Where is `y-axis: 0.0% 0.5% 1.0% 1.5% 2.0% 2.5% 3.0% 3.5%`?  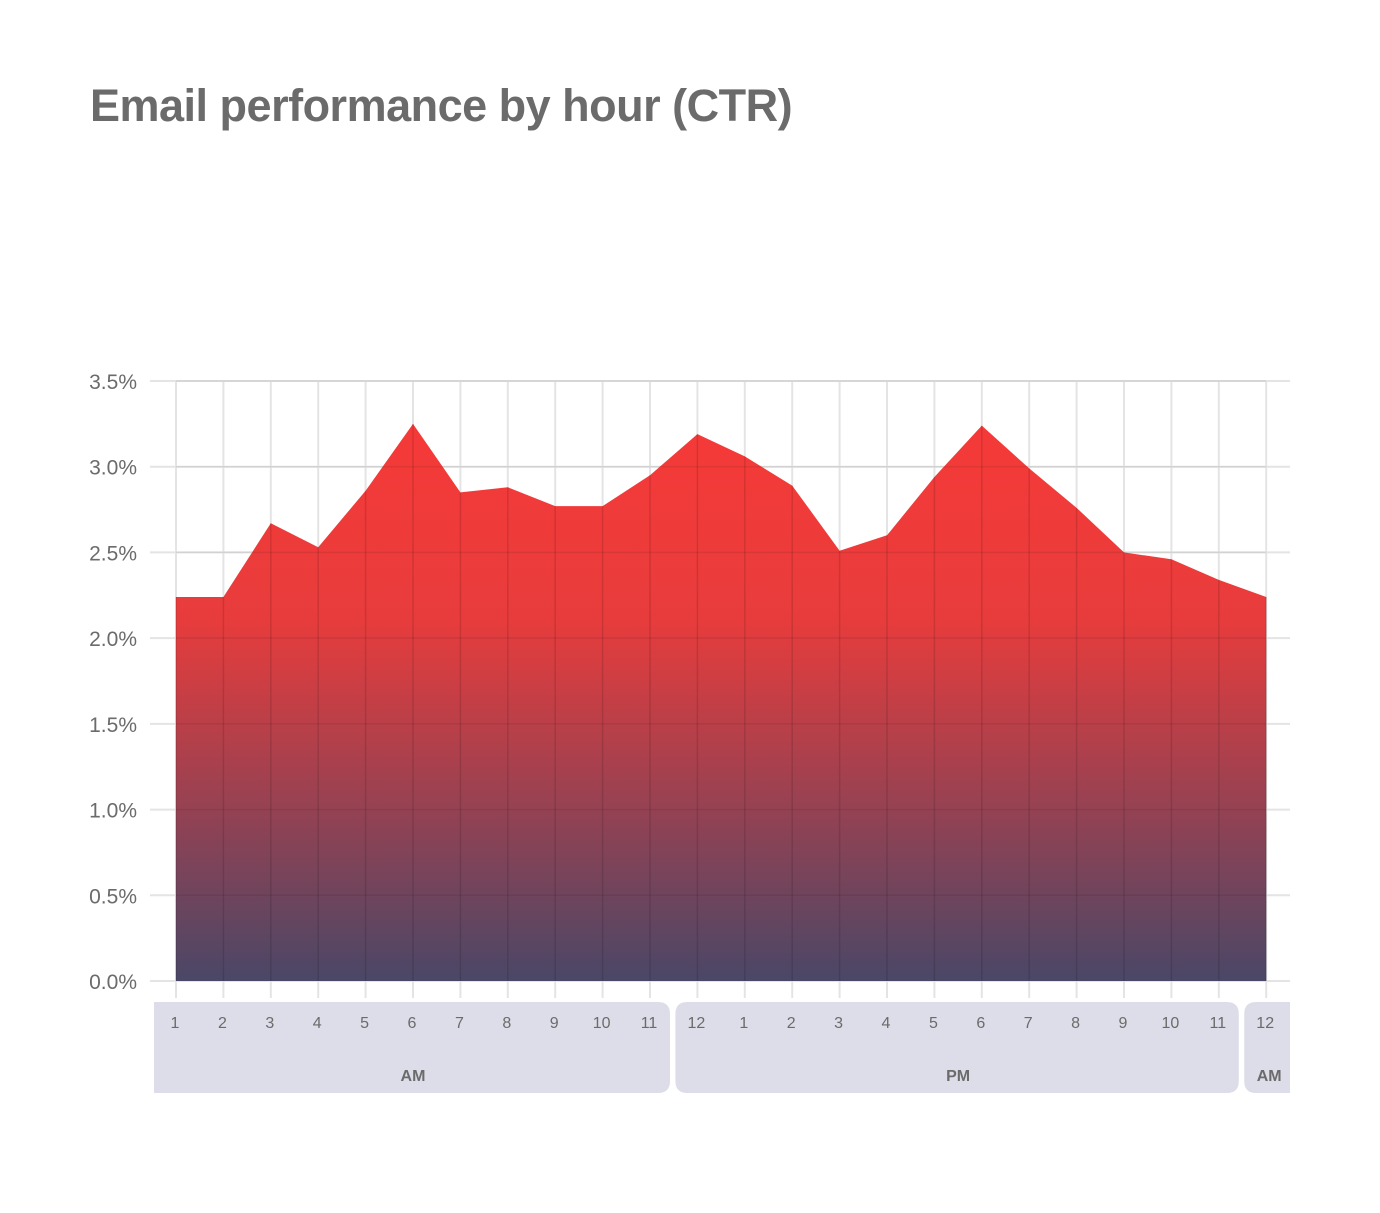
y-axis: 0.0% 0.5% 1.0% 1.5% 2.0% 2.5% 3.0% 3.5% is located at coordinates (113, 682).